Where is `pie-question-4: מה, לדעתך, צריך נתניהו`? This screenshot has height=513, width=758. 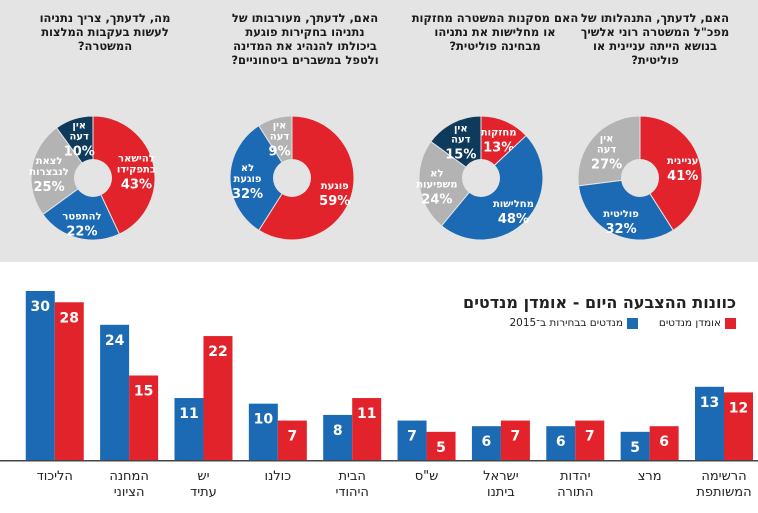 pie-question-4: מה, לדעתך, צריך נתניהו is located at coordinates (105, 18).